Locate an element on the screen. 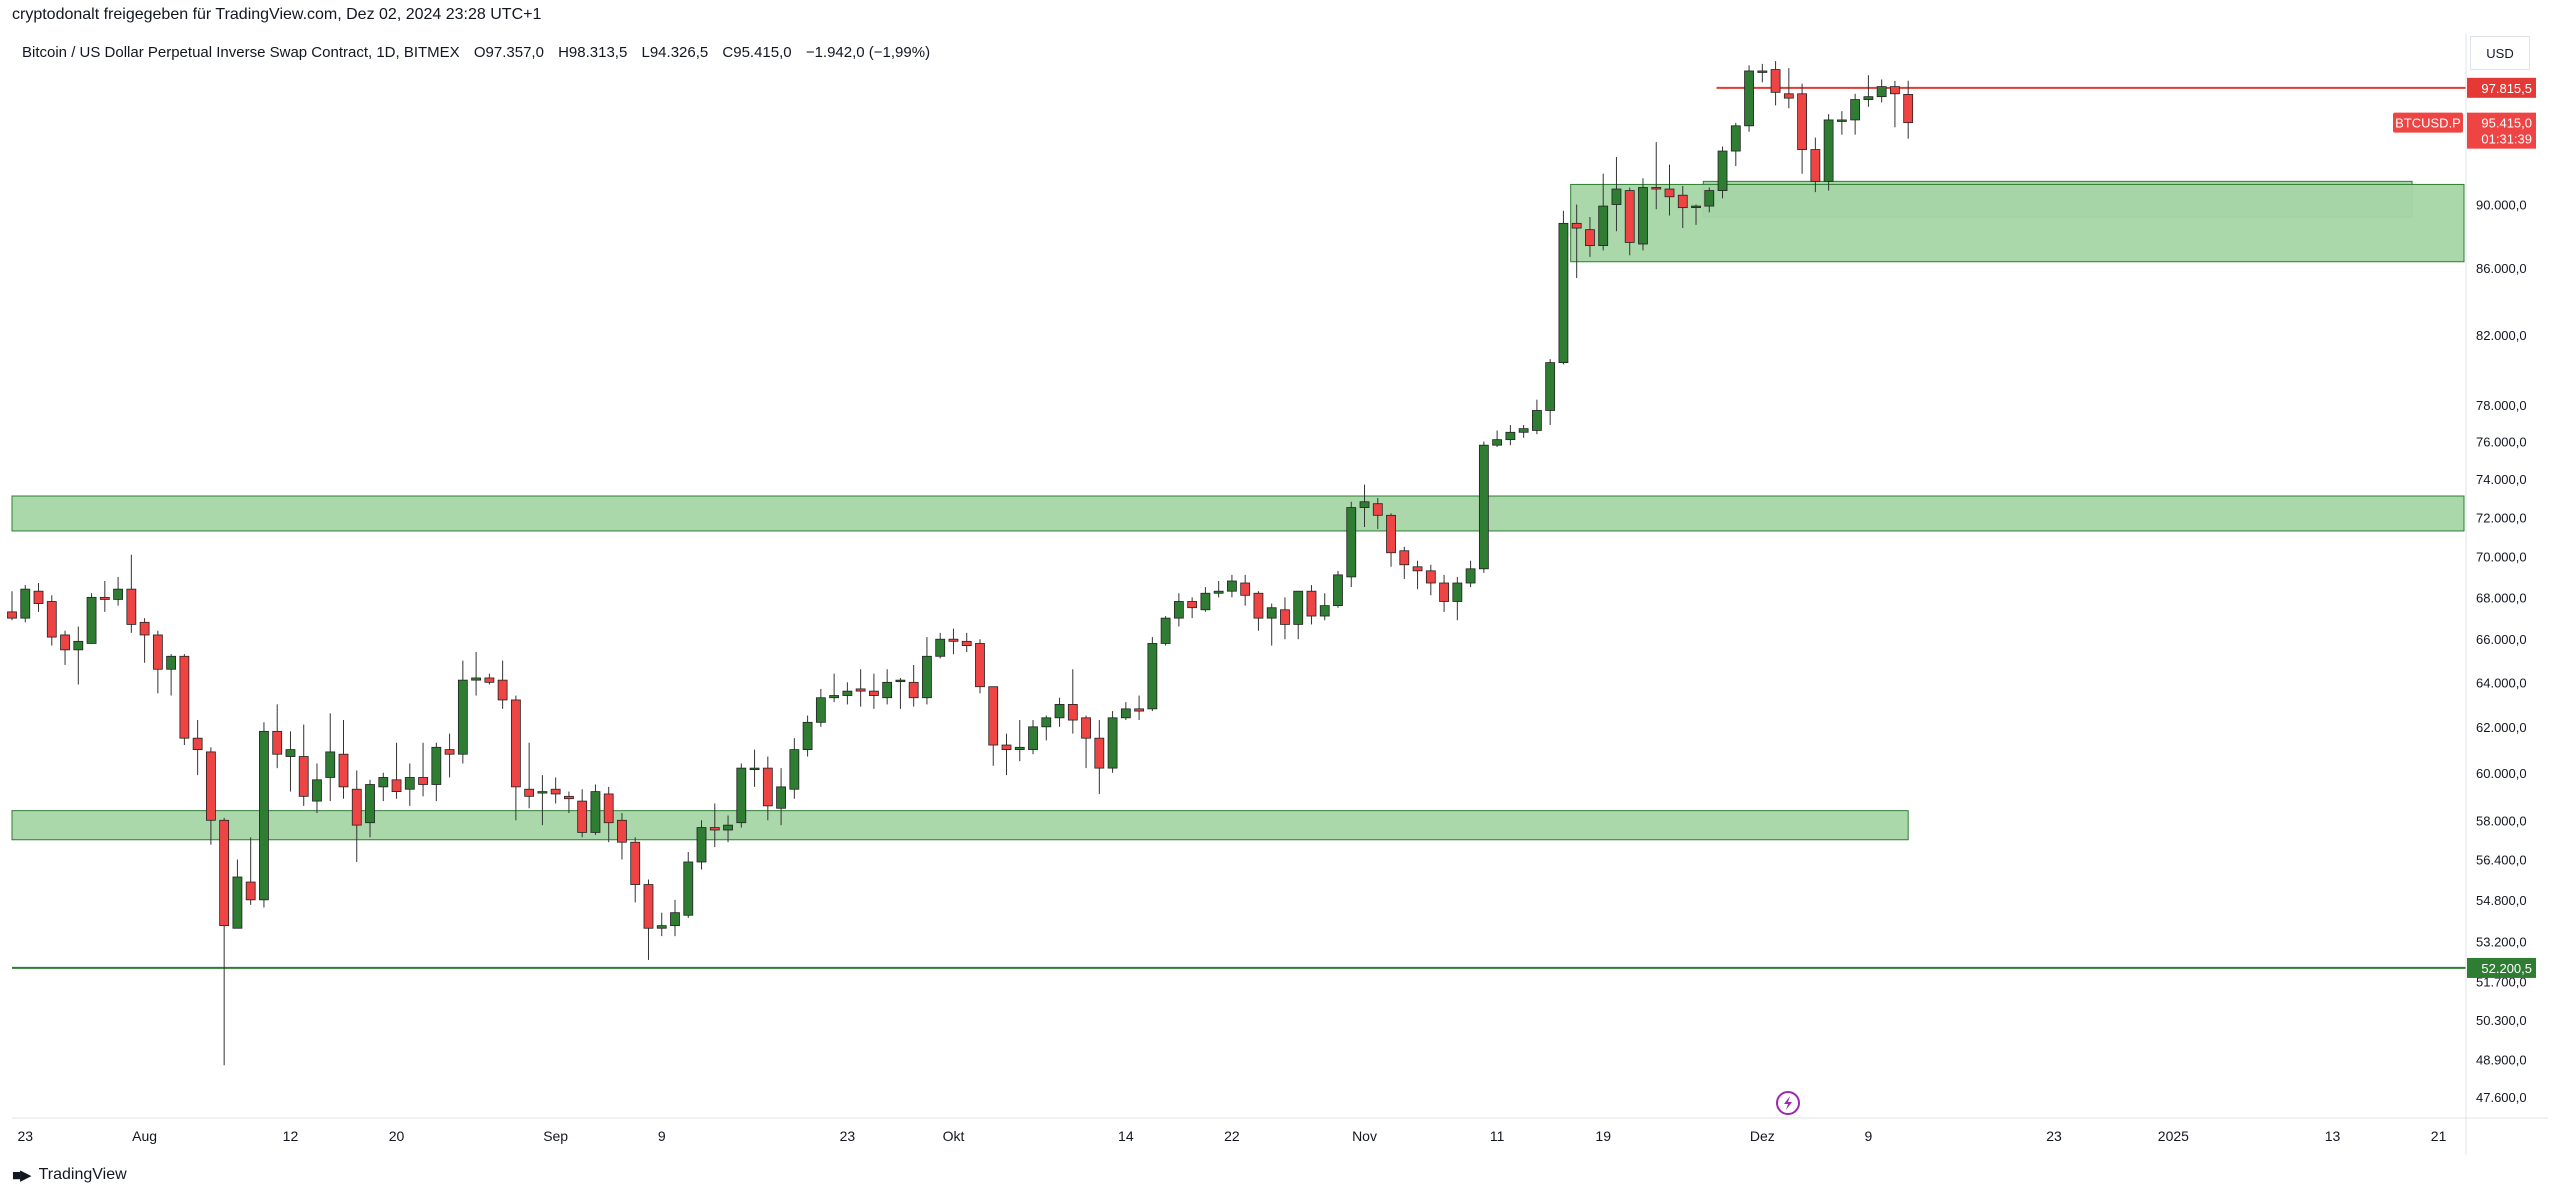 This screenshot has width=2560, height=1198. time-tick-label: 11 is located at coordinates (1497, 1136).